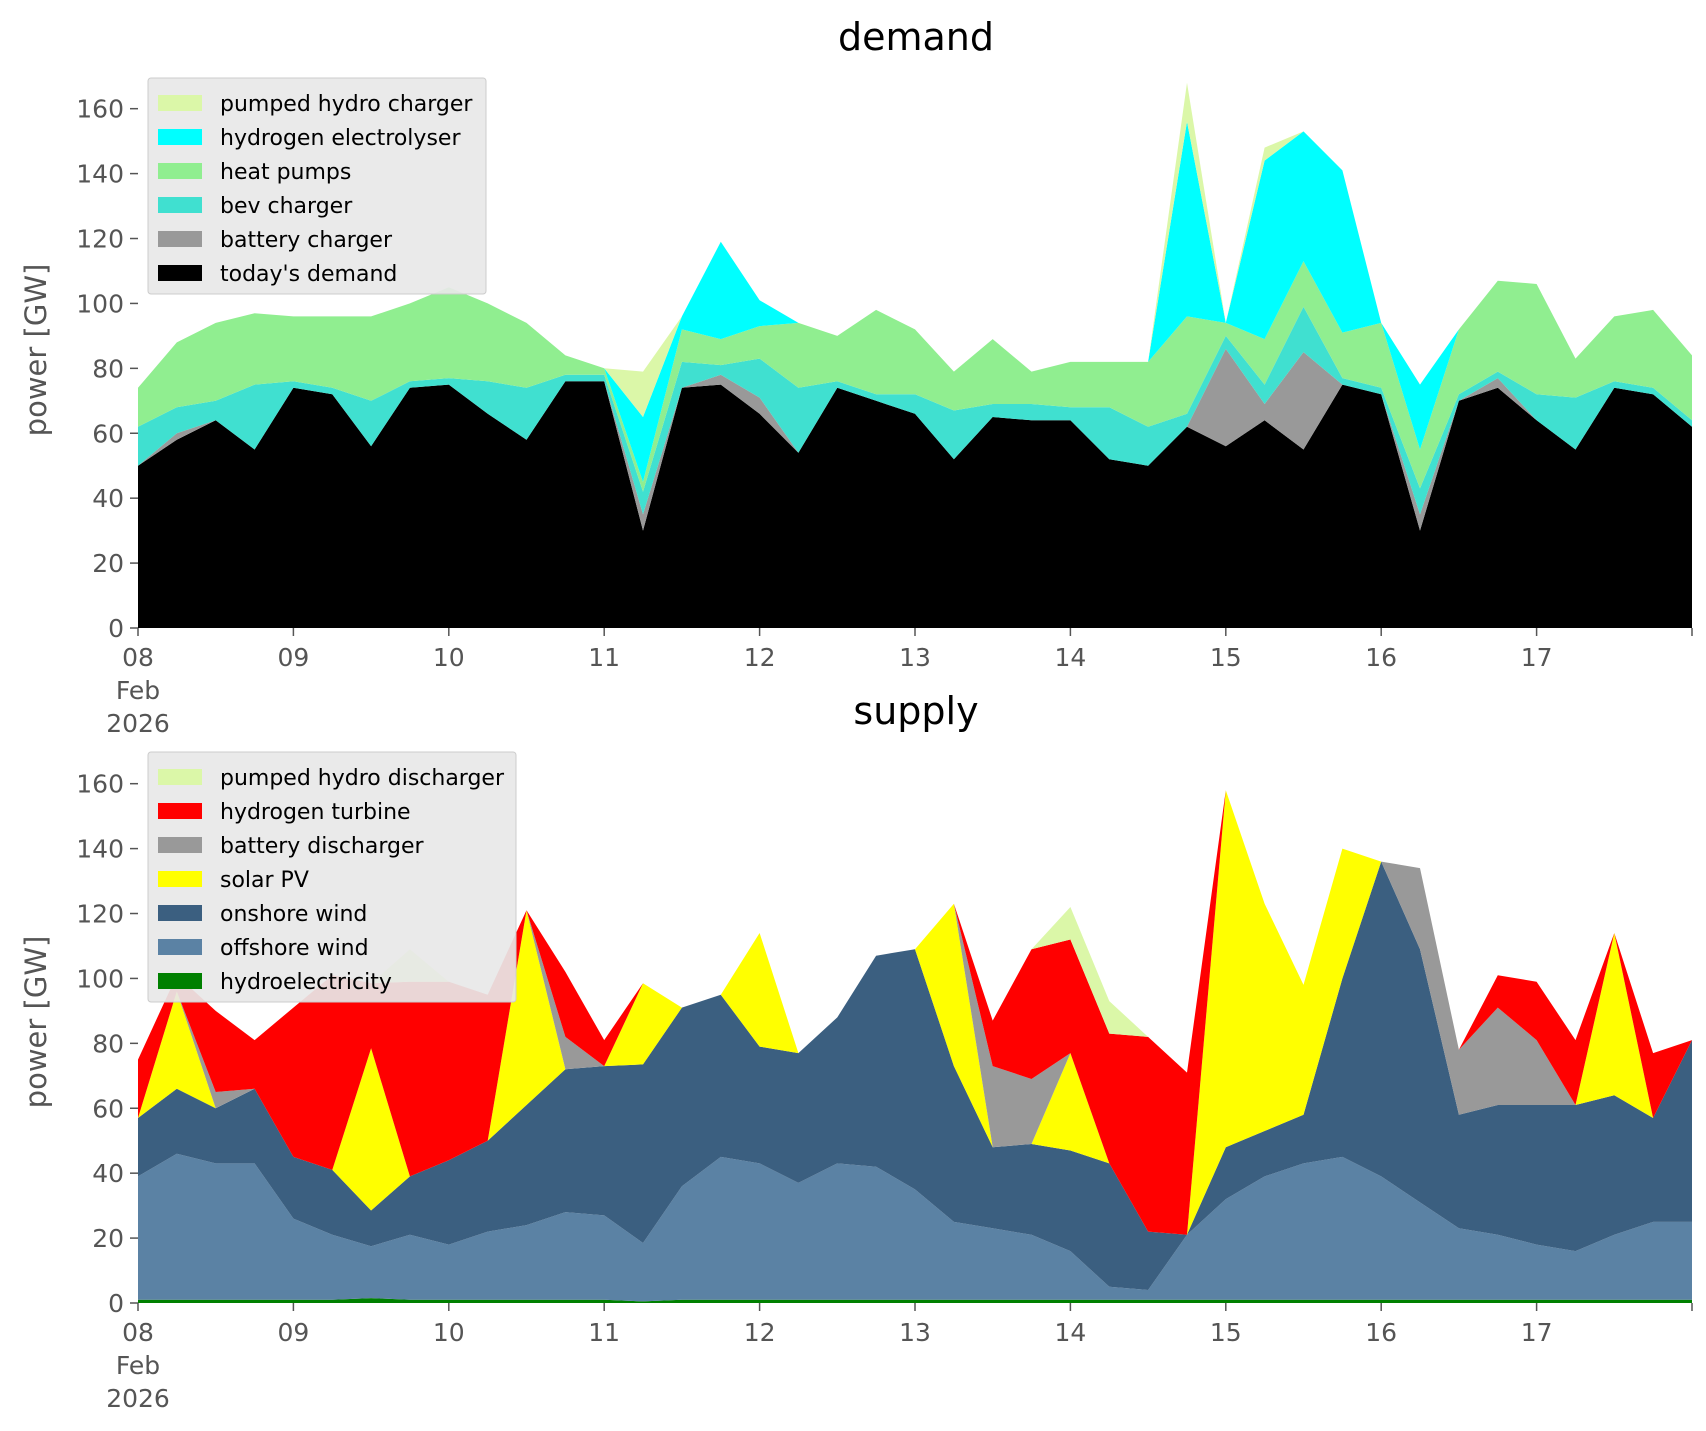  Describe the element at coordinates (340, 138) in the screenshot. I see `legend-label: hydrogen electrolyser` at that location.